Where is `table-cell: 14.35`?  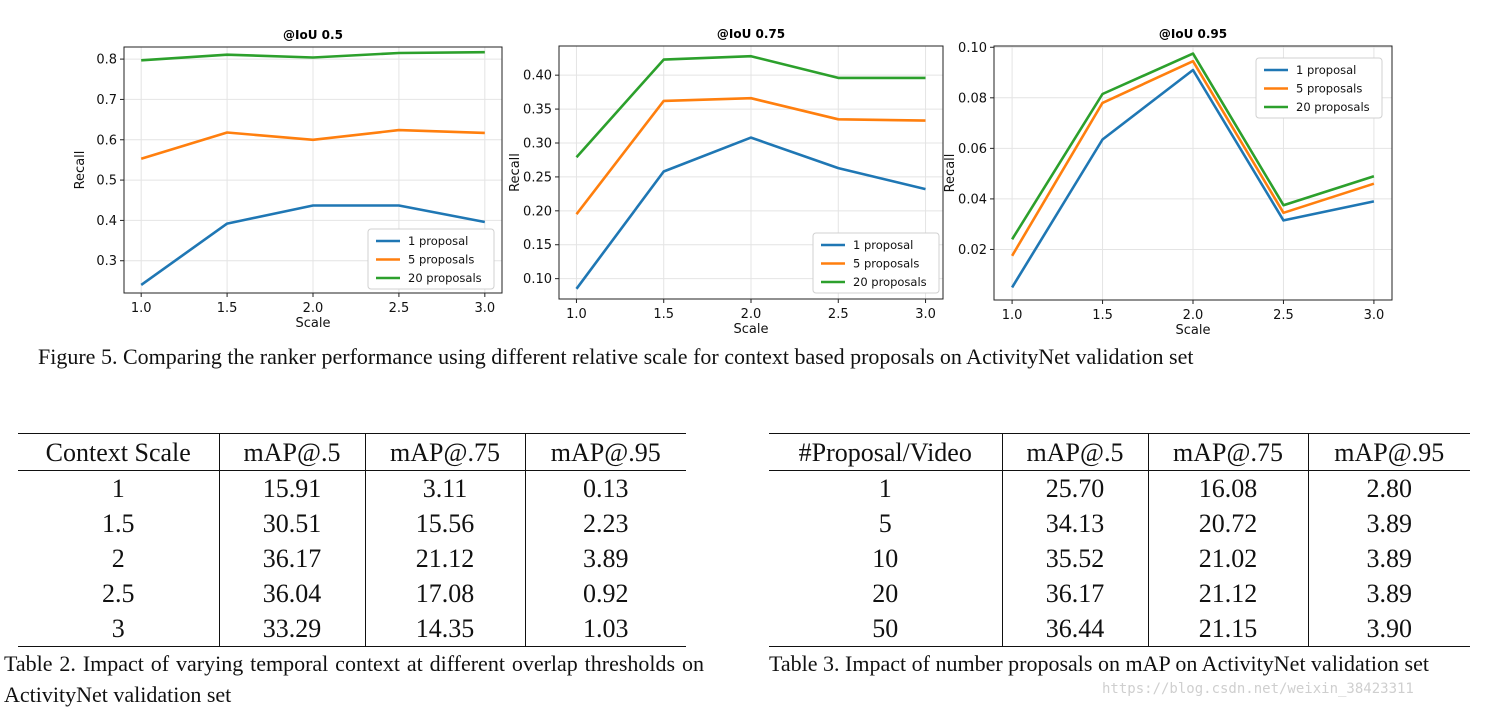
table-cell: 14.35 is located at coordinates (444, 629).